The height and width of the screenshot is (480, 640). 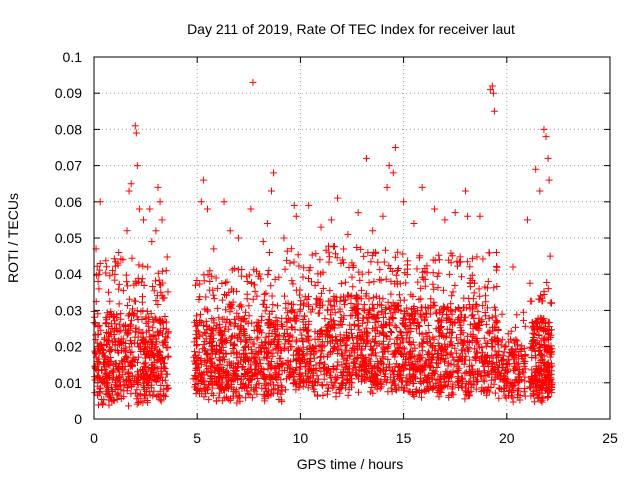 I want to click on y-tick-label-1: 0.01, so click(x=68, y=383).